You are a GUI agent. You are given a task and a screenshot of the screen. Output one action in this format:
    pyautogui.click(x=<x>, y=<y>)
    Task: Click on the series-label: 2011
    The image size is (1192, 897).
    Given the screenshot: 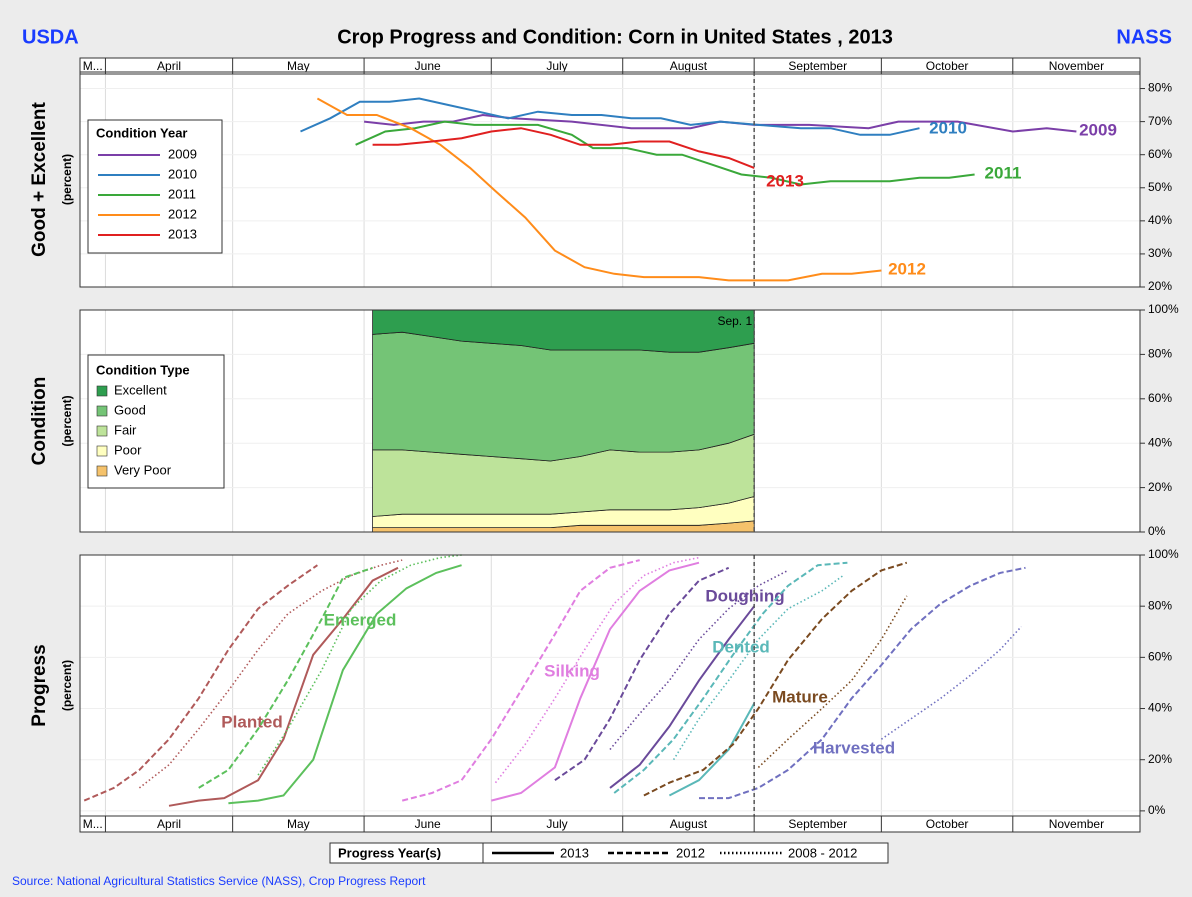 What is the action you would take?
    pyautogui.click(x=1003, y=172)
    